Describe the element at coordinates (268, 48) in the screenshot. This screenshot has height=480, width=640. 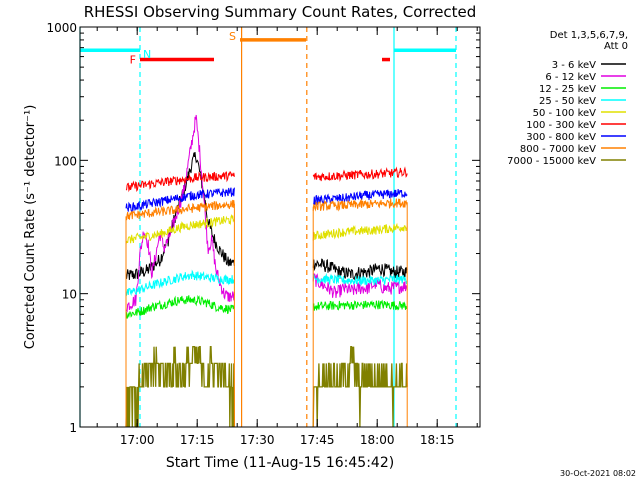
I see `annotation-layer: F S N` at that location.